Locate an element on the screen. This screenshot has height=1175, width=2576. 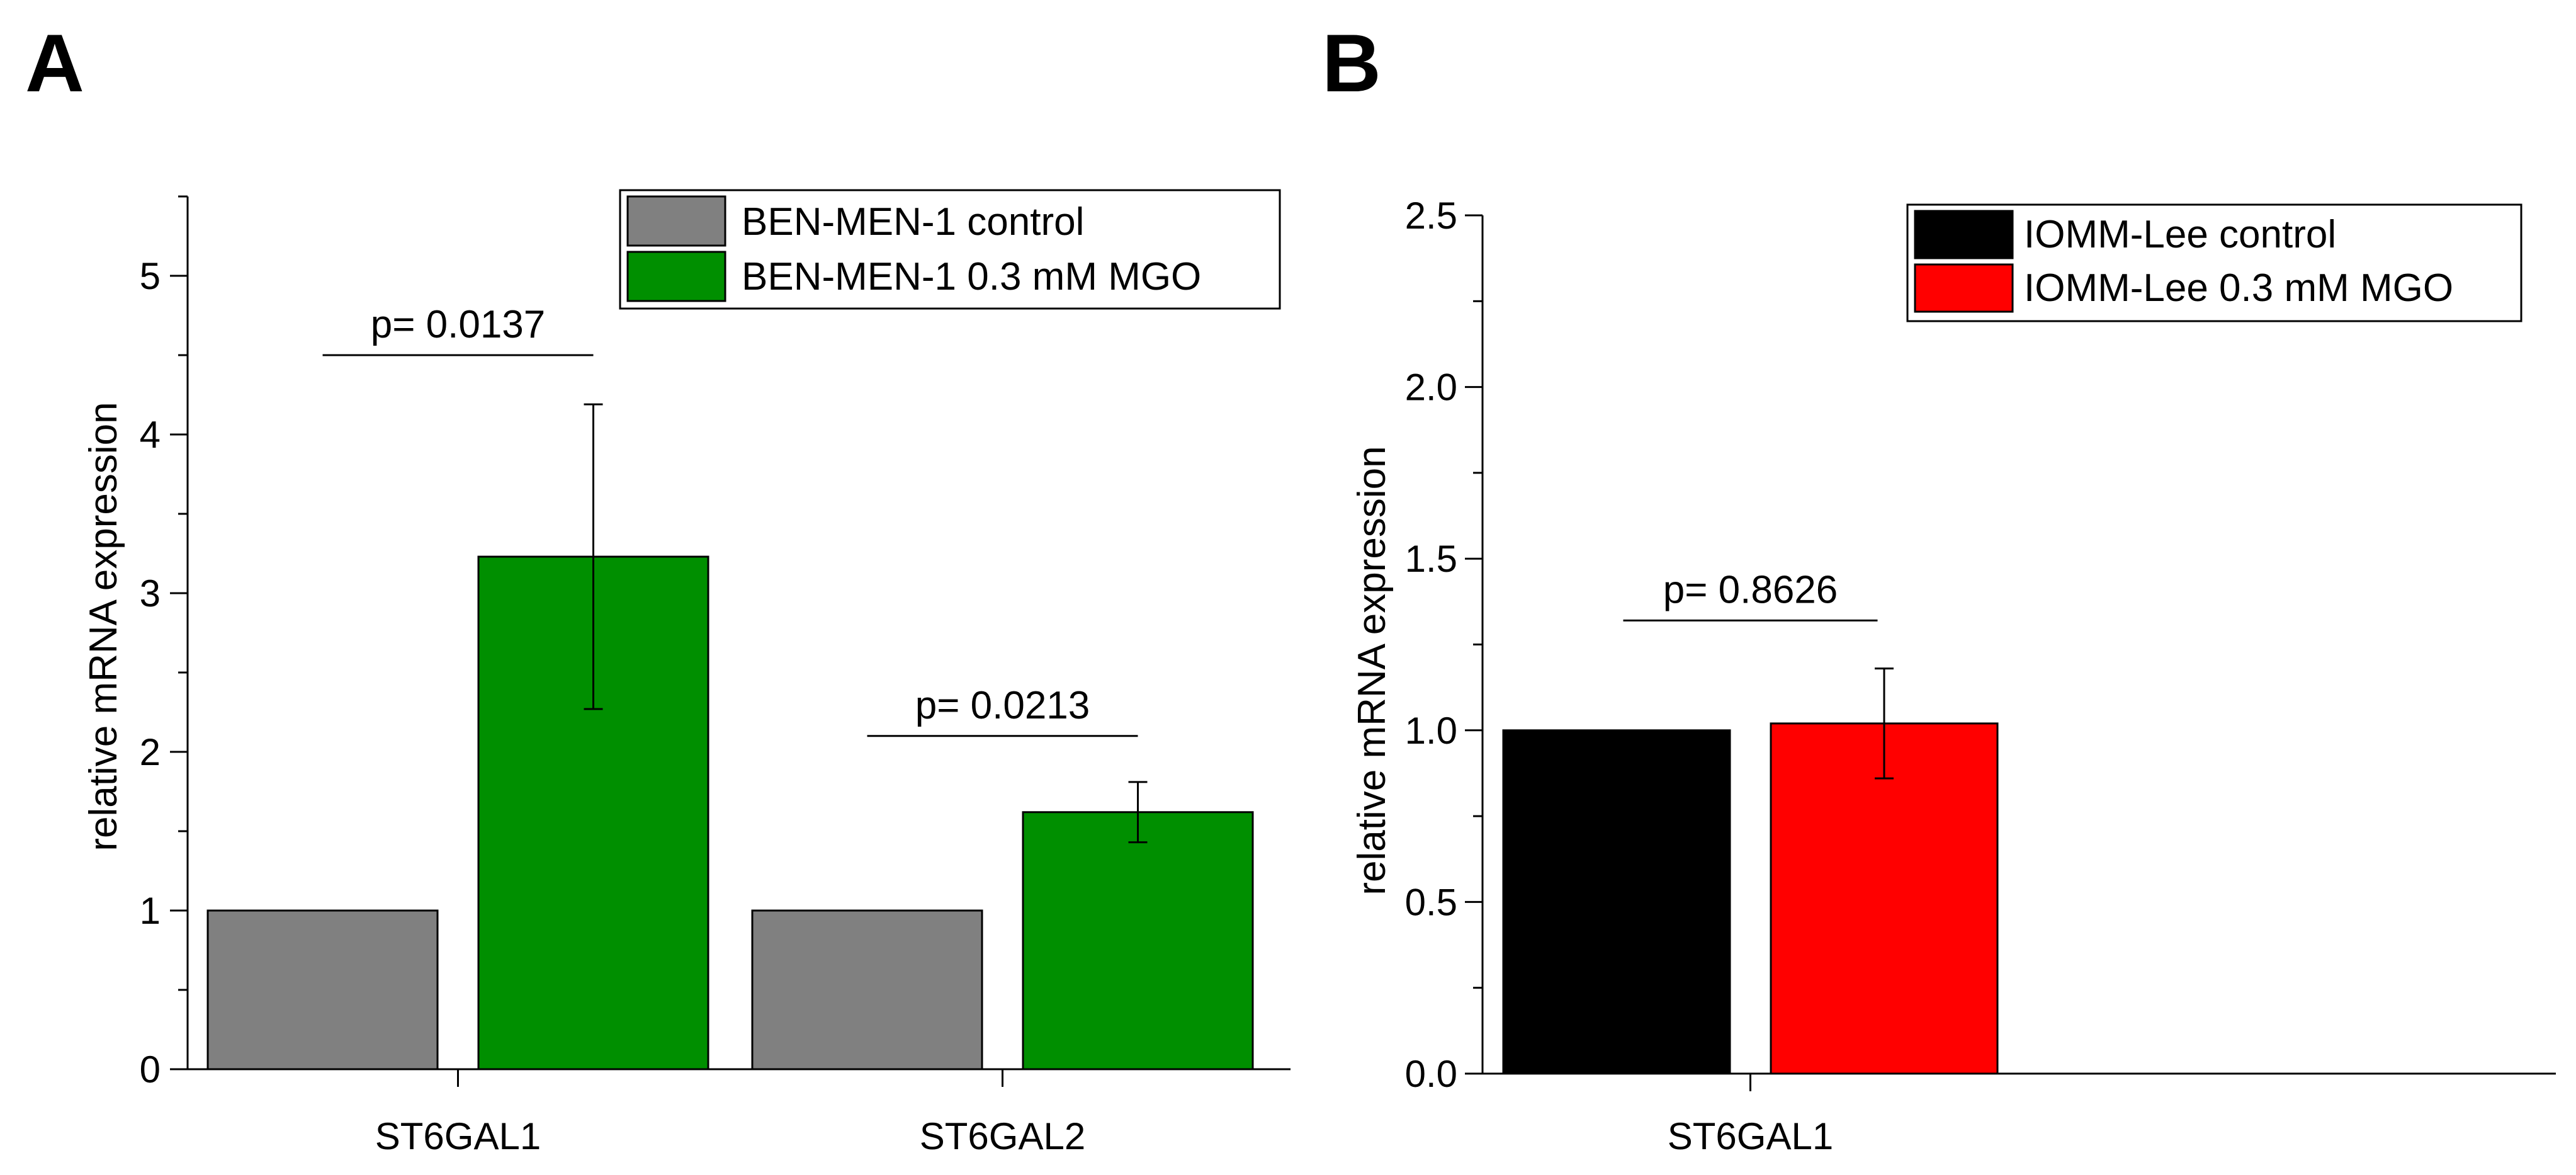
p-value-label-a-1: p= 0.0213 is located at coordinates (1002, 705).